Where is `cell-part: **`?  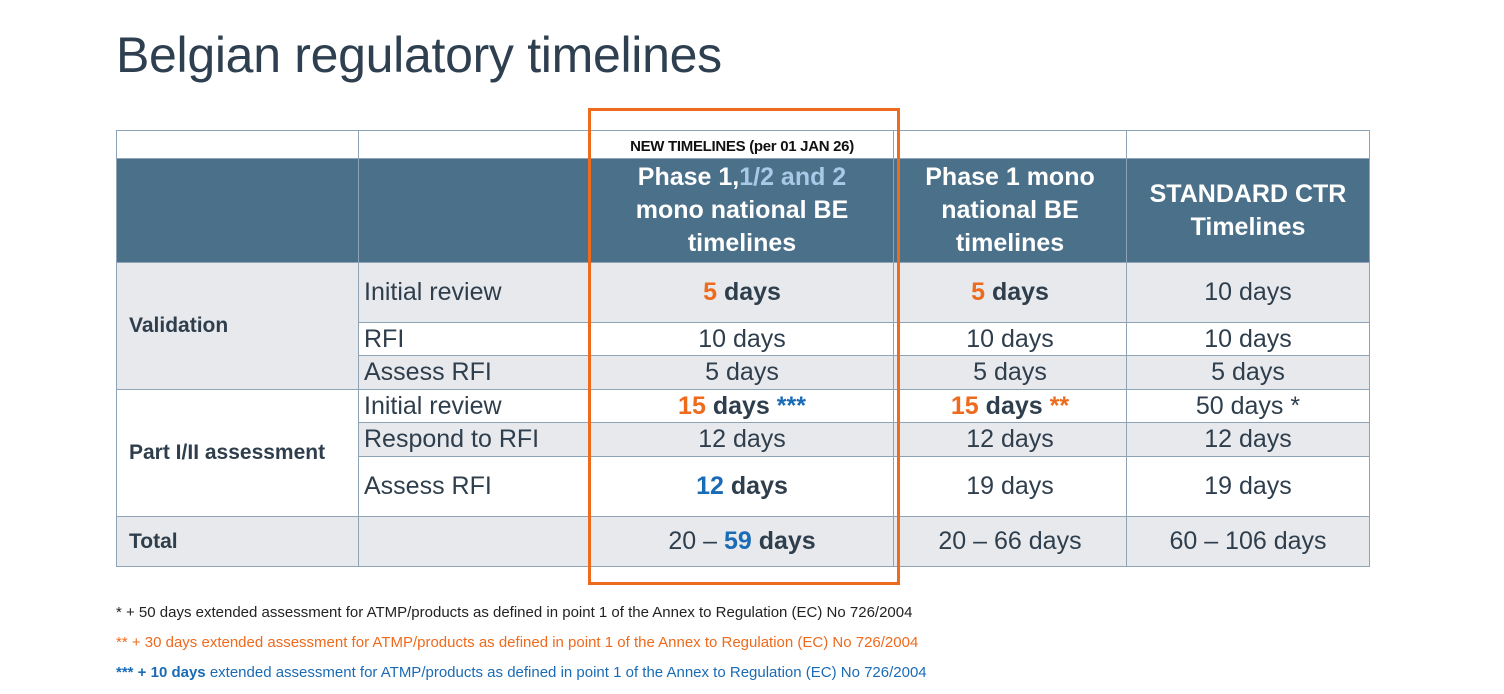 cell-part: ** is located at coordinates (1059, 405).